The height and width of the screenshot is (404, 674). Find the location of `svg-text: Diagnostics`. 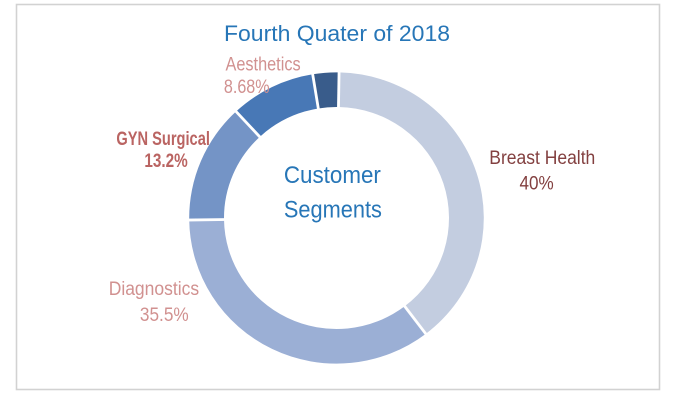

svg-text: Diagnostics is located at coordinates (154, 289).